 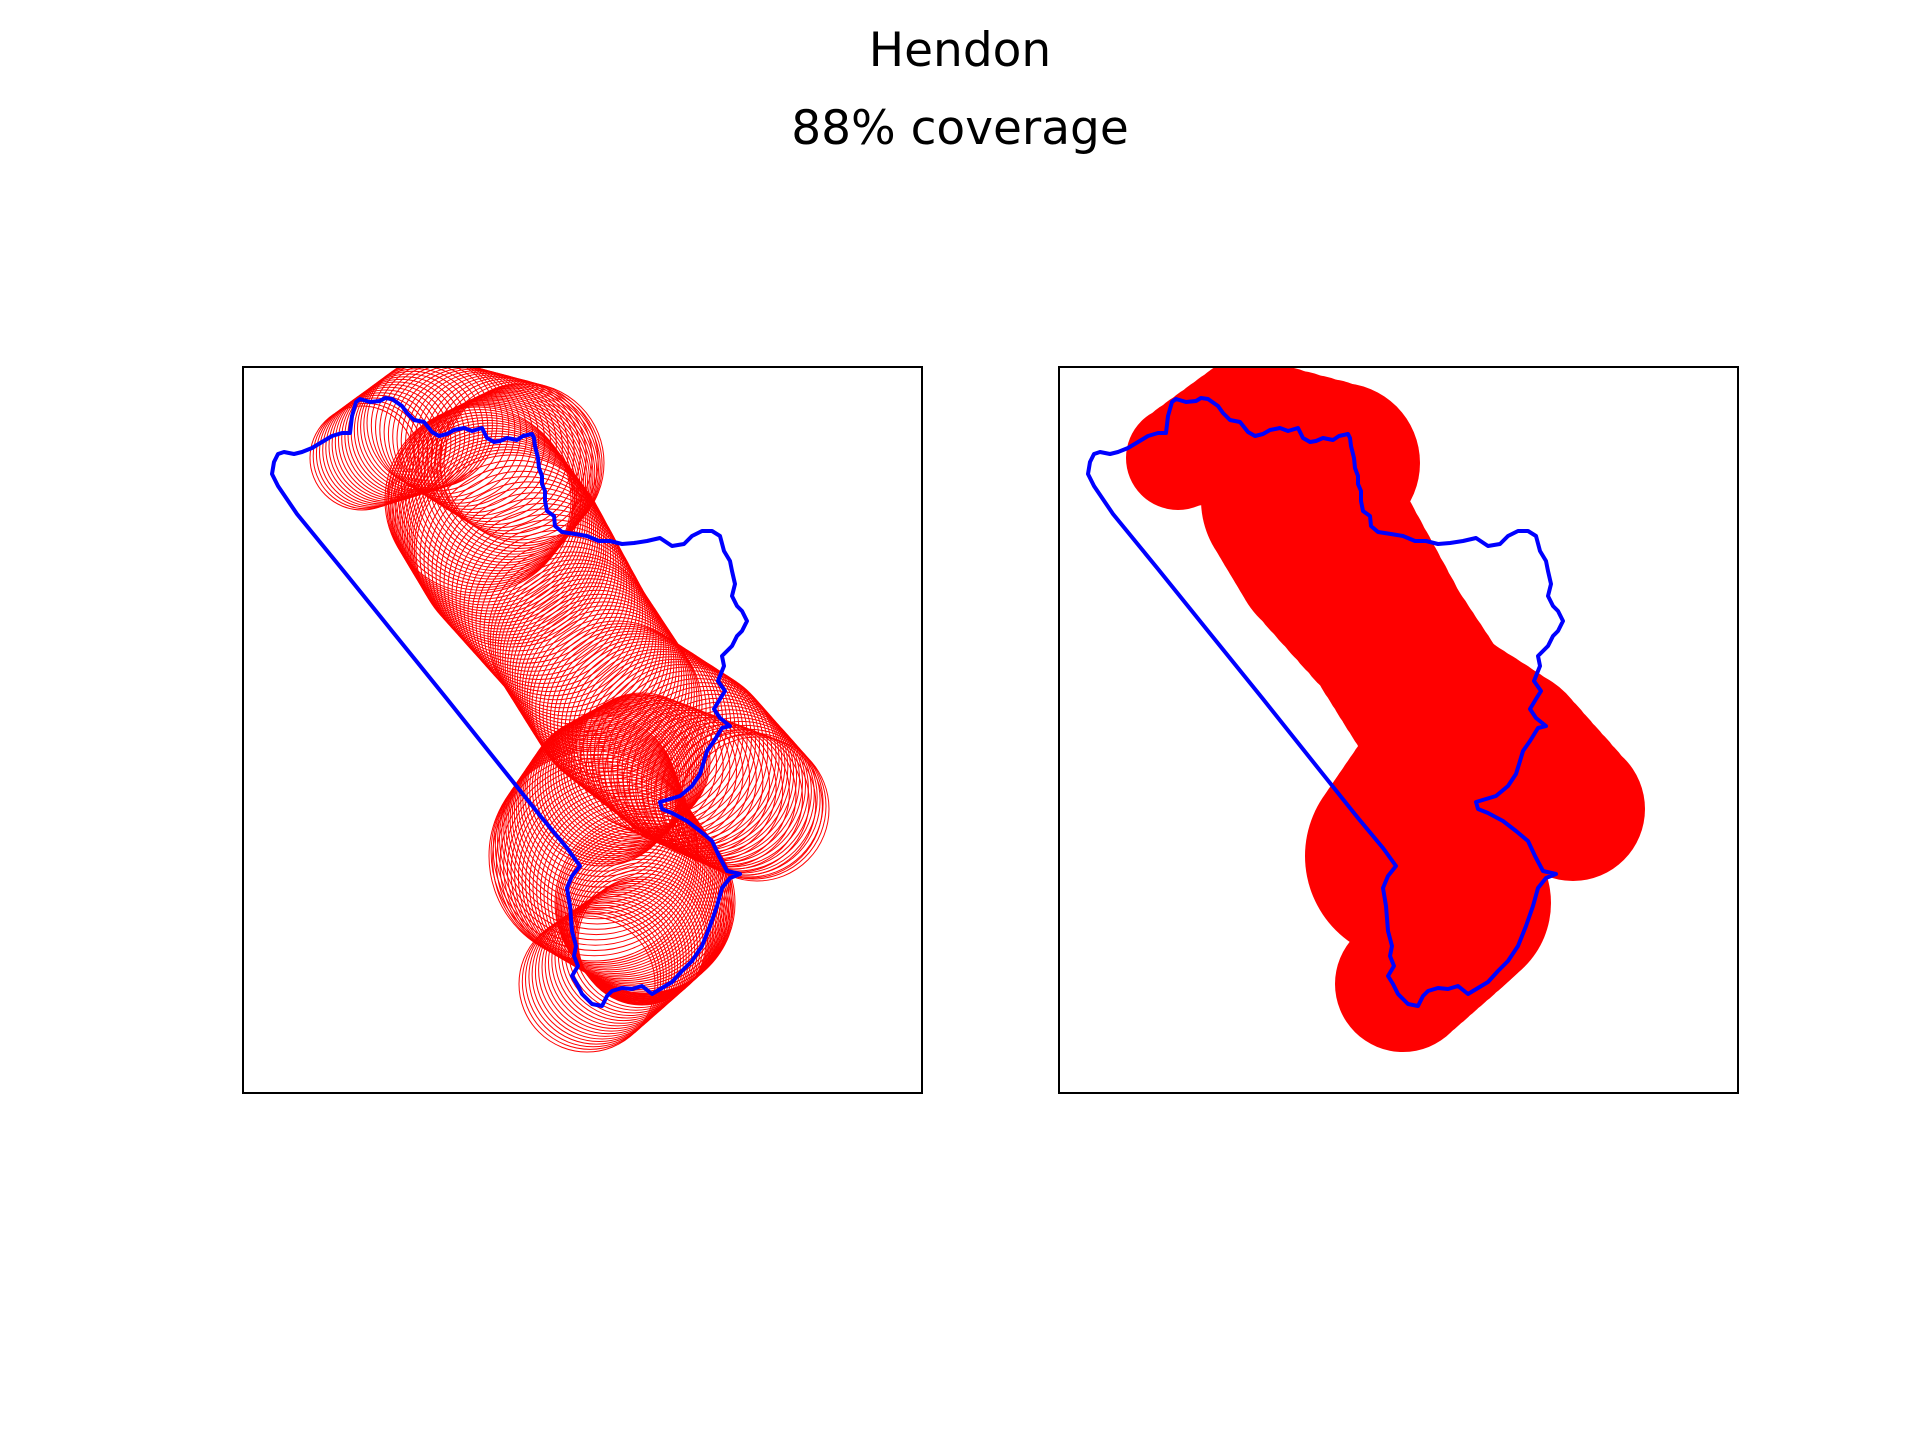 I want to click on coverage-subtitle: 88% coverage, so click(x=960, y=128).